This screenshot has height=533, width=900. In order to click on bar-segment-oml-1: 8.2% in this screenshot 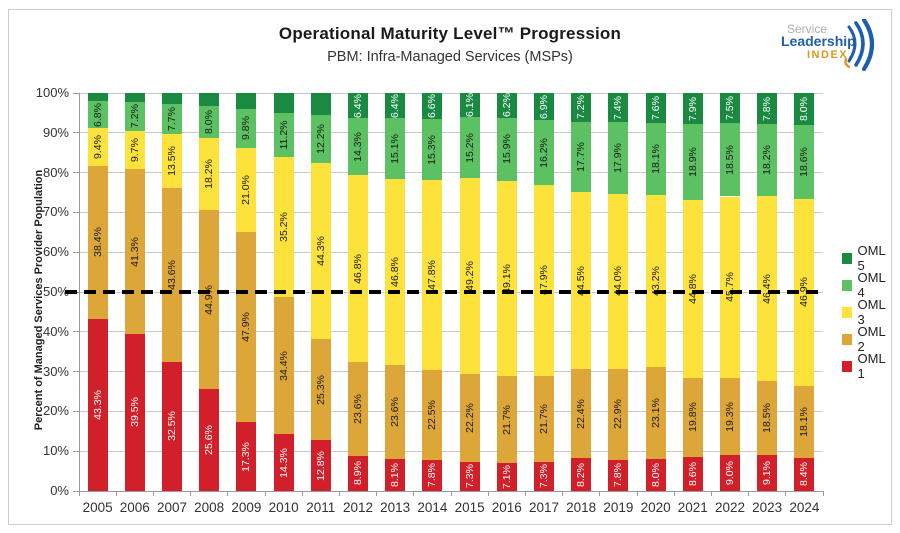, I will do `click(581, 474)`.